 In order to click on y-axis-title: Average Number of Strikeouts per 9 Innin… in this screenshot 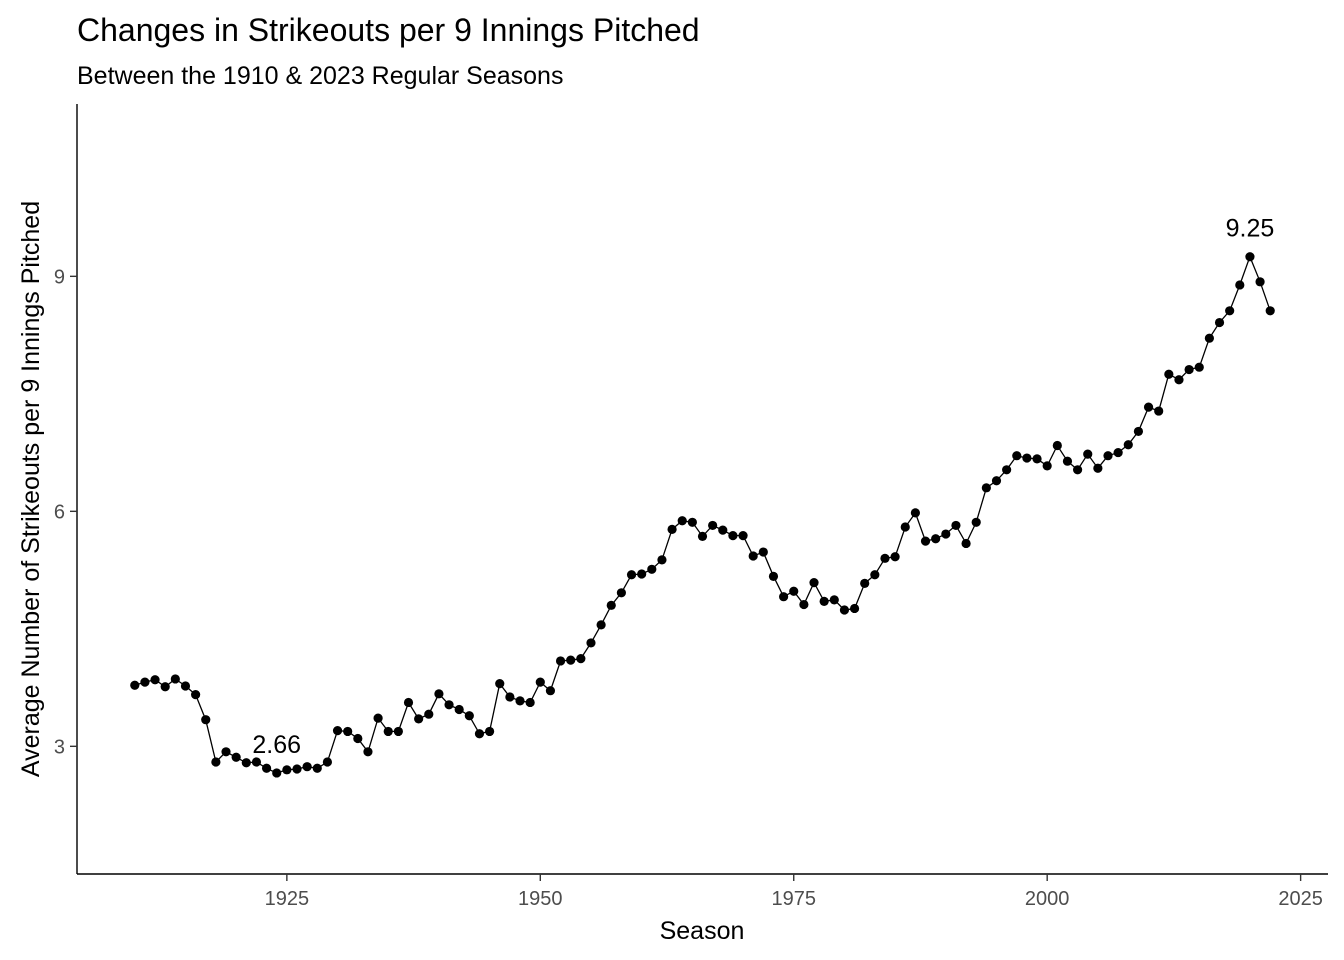, I will do `click(31, 489)`.